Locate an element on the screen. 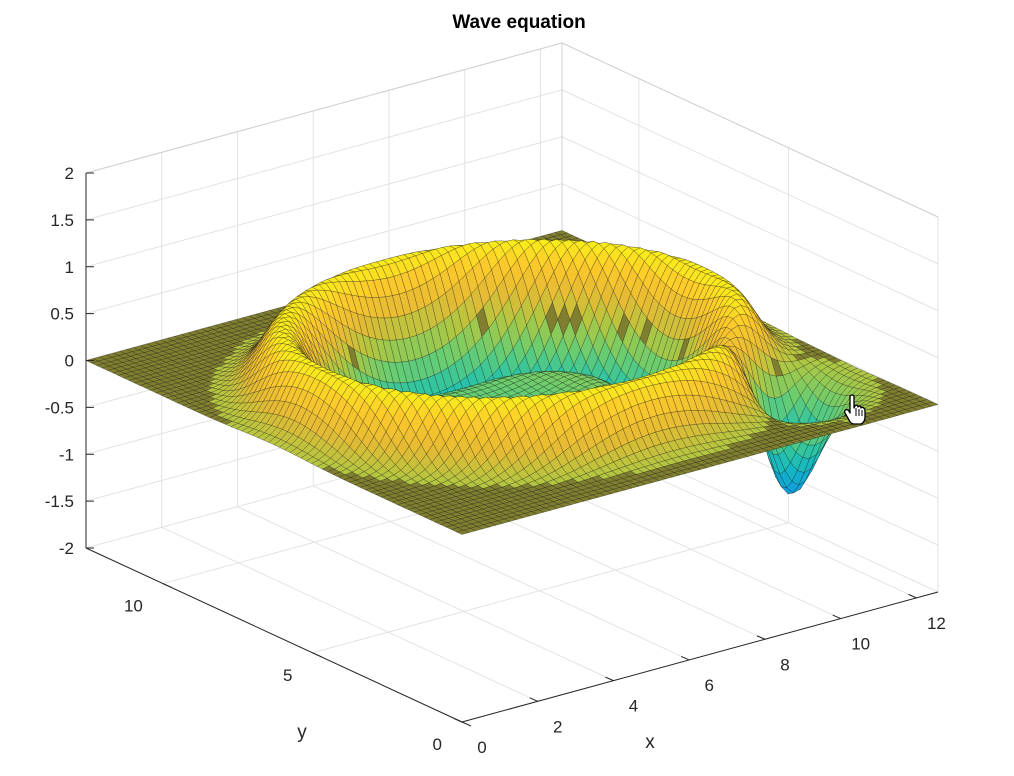 Image resolution: width=1014 pixels, height=776 pixels. surface-patch is located at coordinates (463, 532).